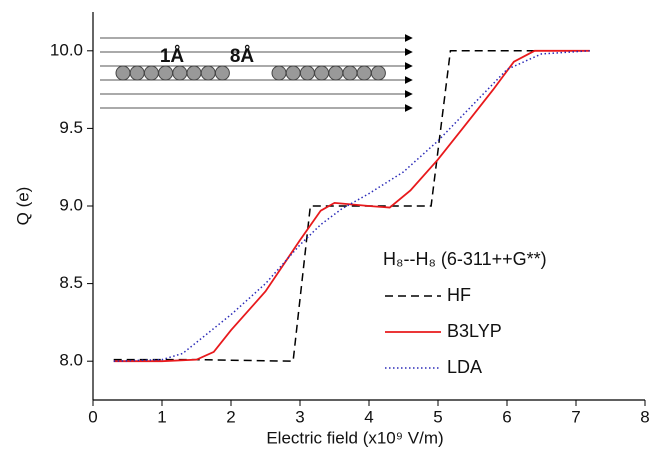 The width and height of the screenshot is (652, 464). Describe the element at coordinates (230, 416) in the screenshot. I see `x-tick-label: 2` at that location.